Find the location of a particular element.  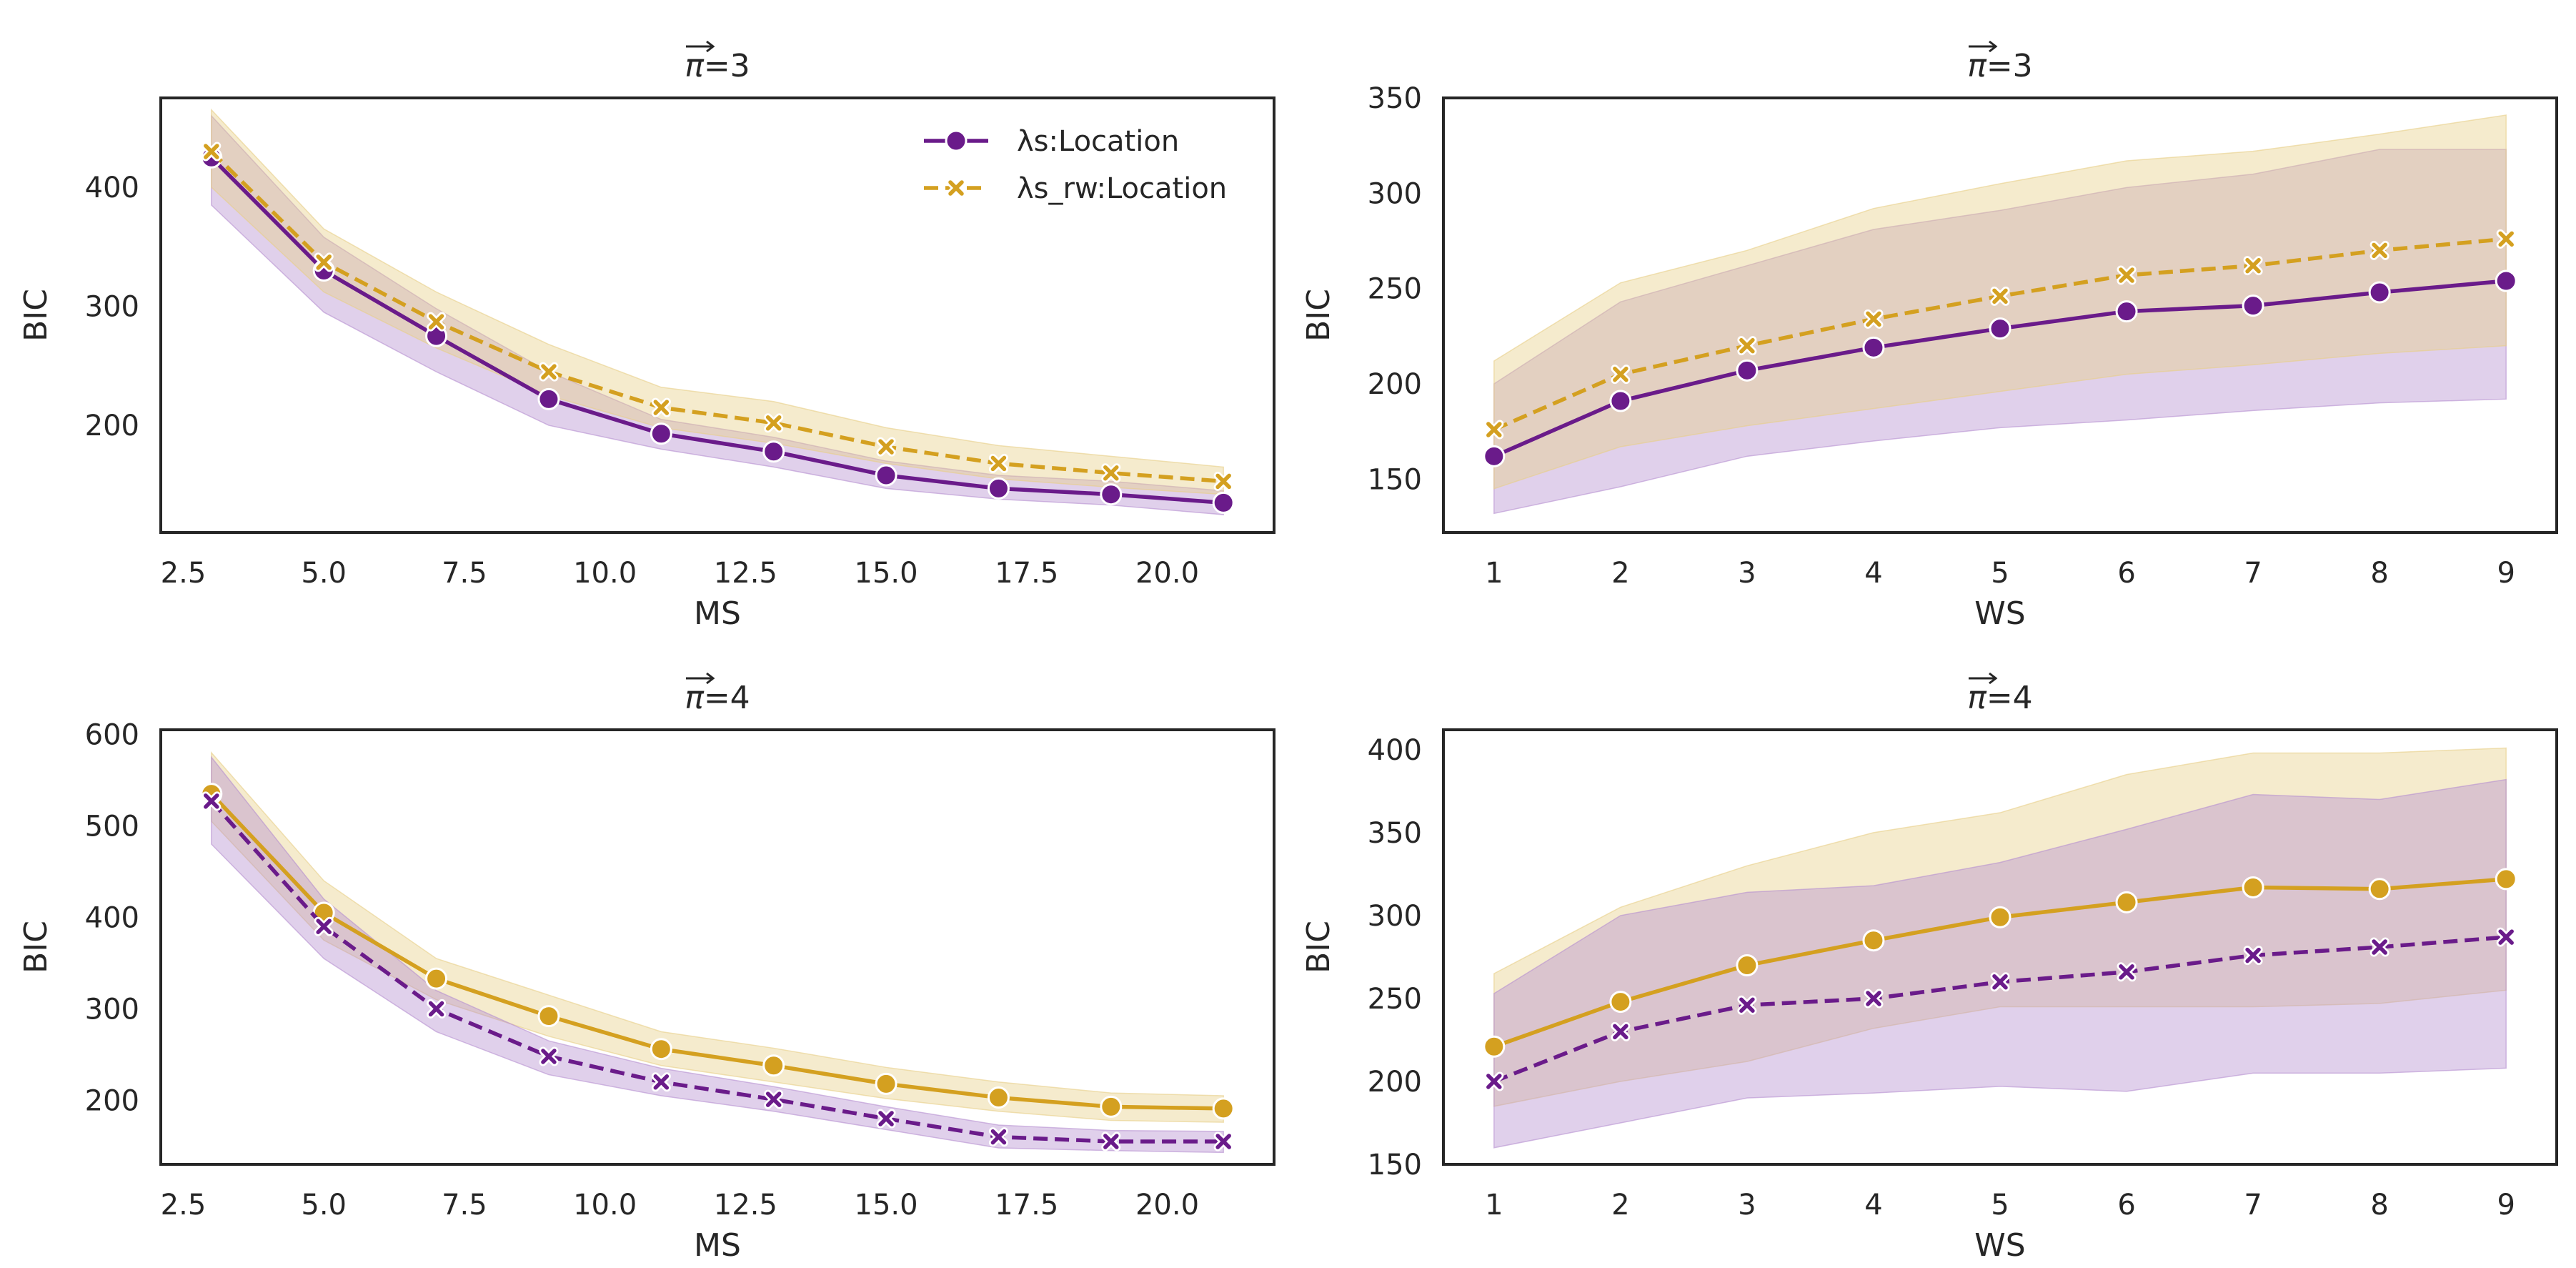

y-tick-label: 400 is located at coordinates (112, 917).